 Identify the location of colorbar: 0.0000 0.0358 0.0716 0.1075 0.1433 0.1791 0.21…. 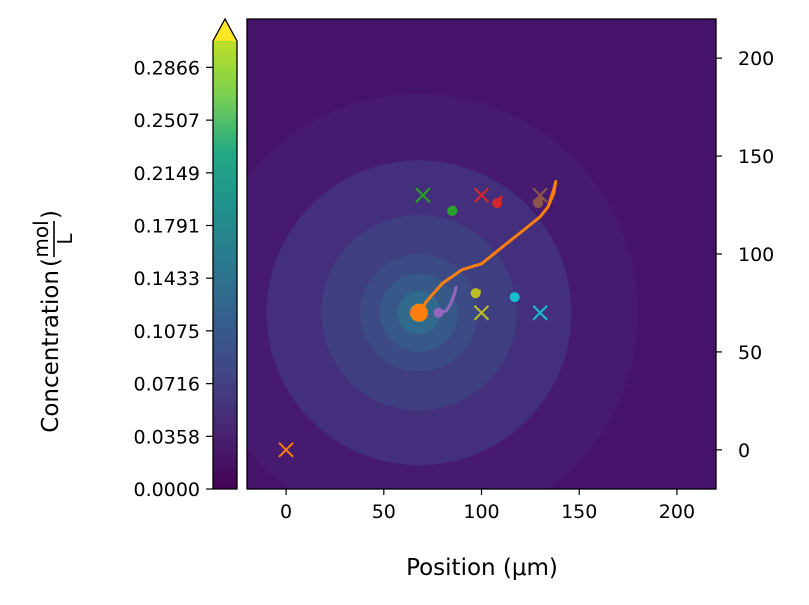
(186, 259).